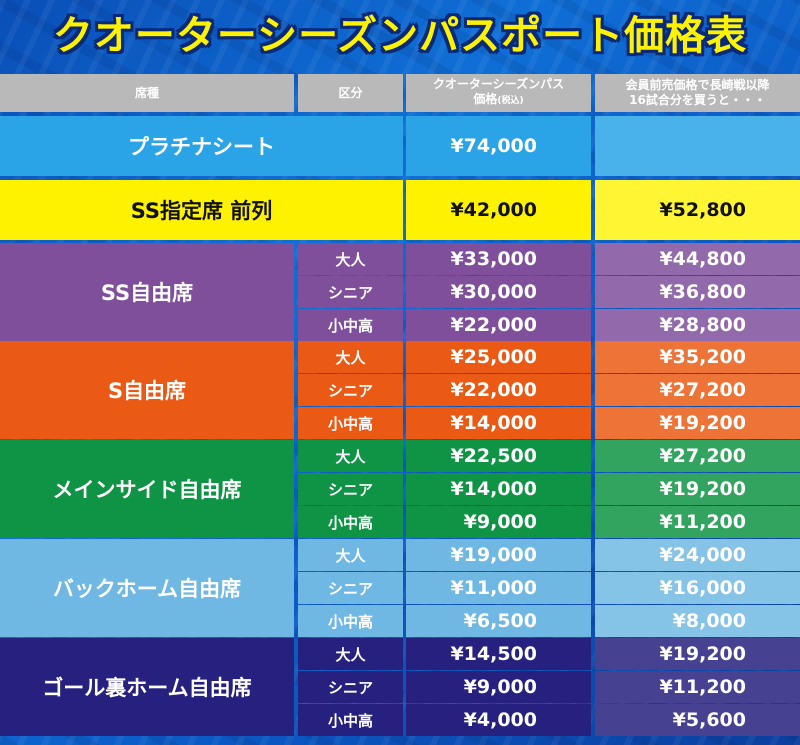  What do you see at coordinates (498, 654) in the screenshot?
I see `qpass-price: ¥14,500` at bounding box center [498, 654].